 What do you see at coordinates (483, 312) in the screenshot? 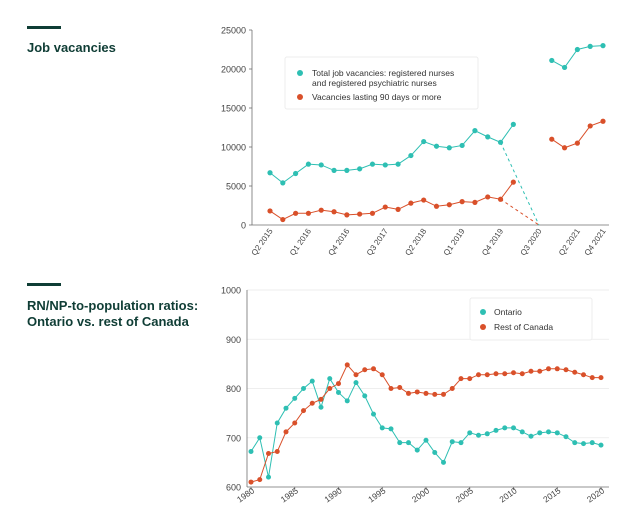
I see `legend-marker-ontario` at bounding box center [483, 312].